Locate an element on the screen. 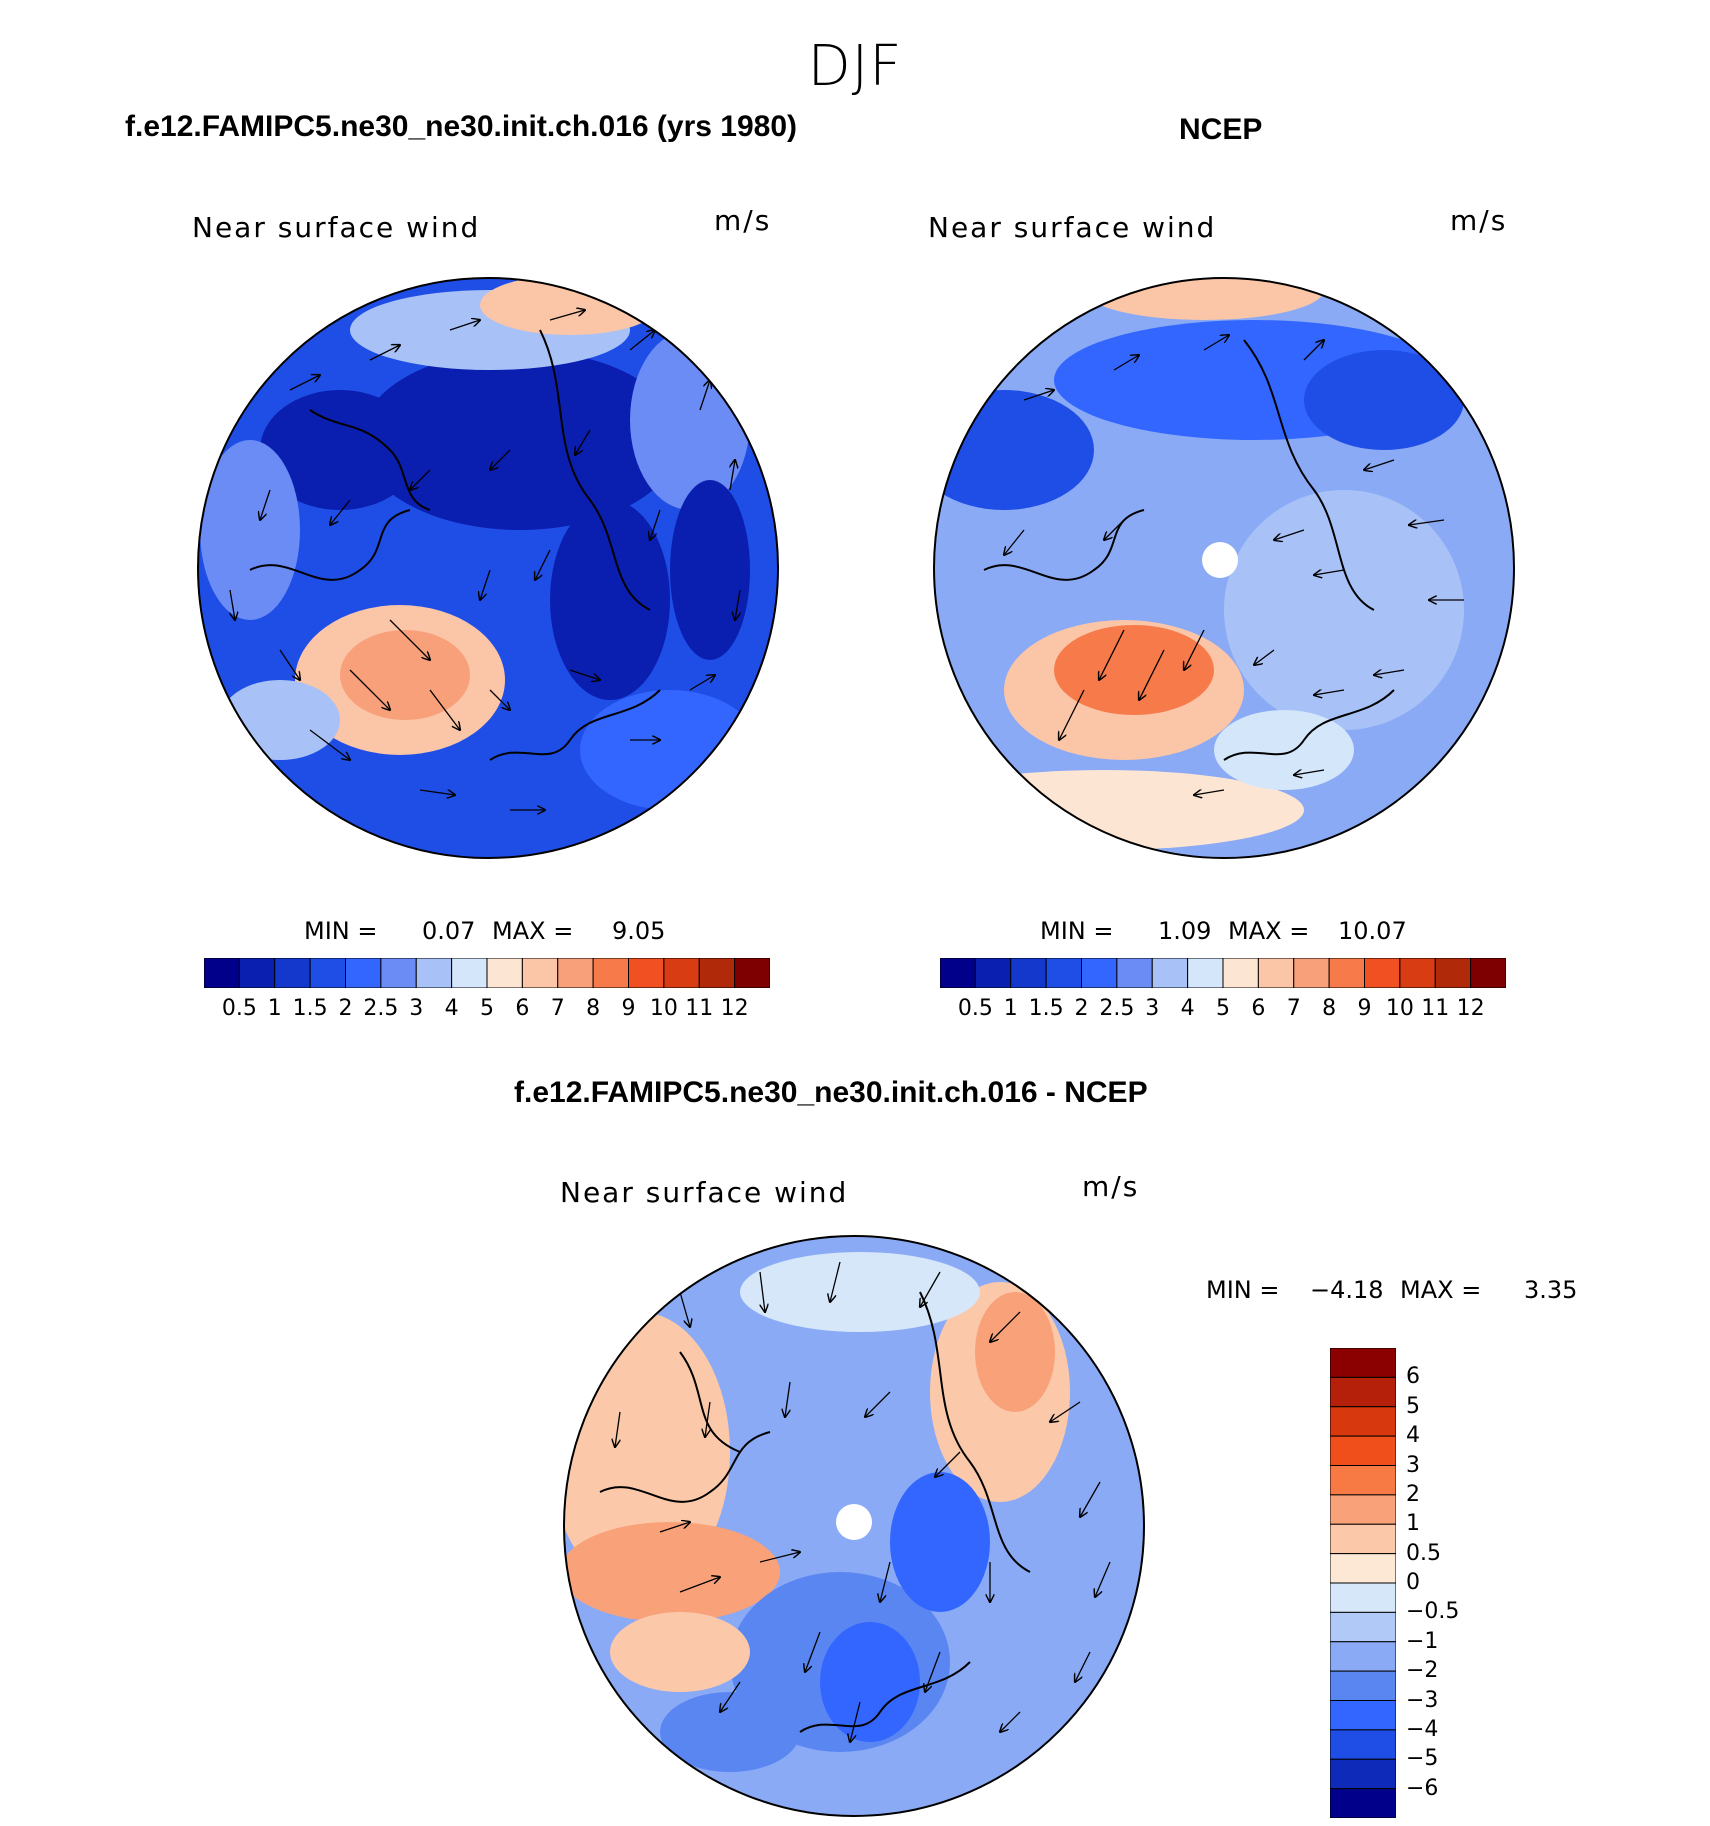 Image resolution: width=1710 pixels, height=1826 pixels. colorbar-diff-tick-label: −0.5 is located at coordinates (1433, 1612).